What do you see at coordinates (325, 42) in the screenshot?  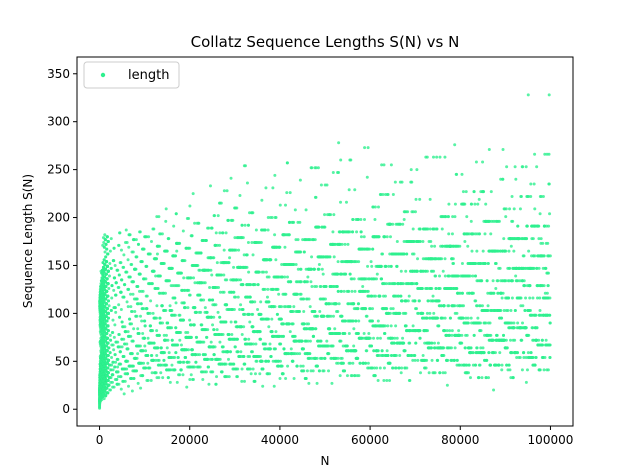 I see `chart-title: Collatz Sequence Lengths S(N) vs N` at bounding box center [325, 42].